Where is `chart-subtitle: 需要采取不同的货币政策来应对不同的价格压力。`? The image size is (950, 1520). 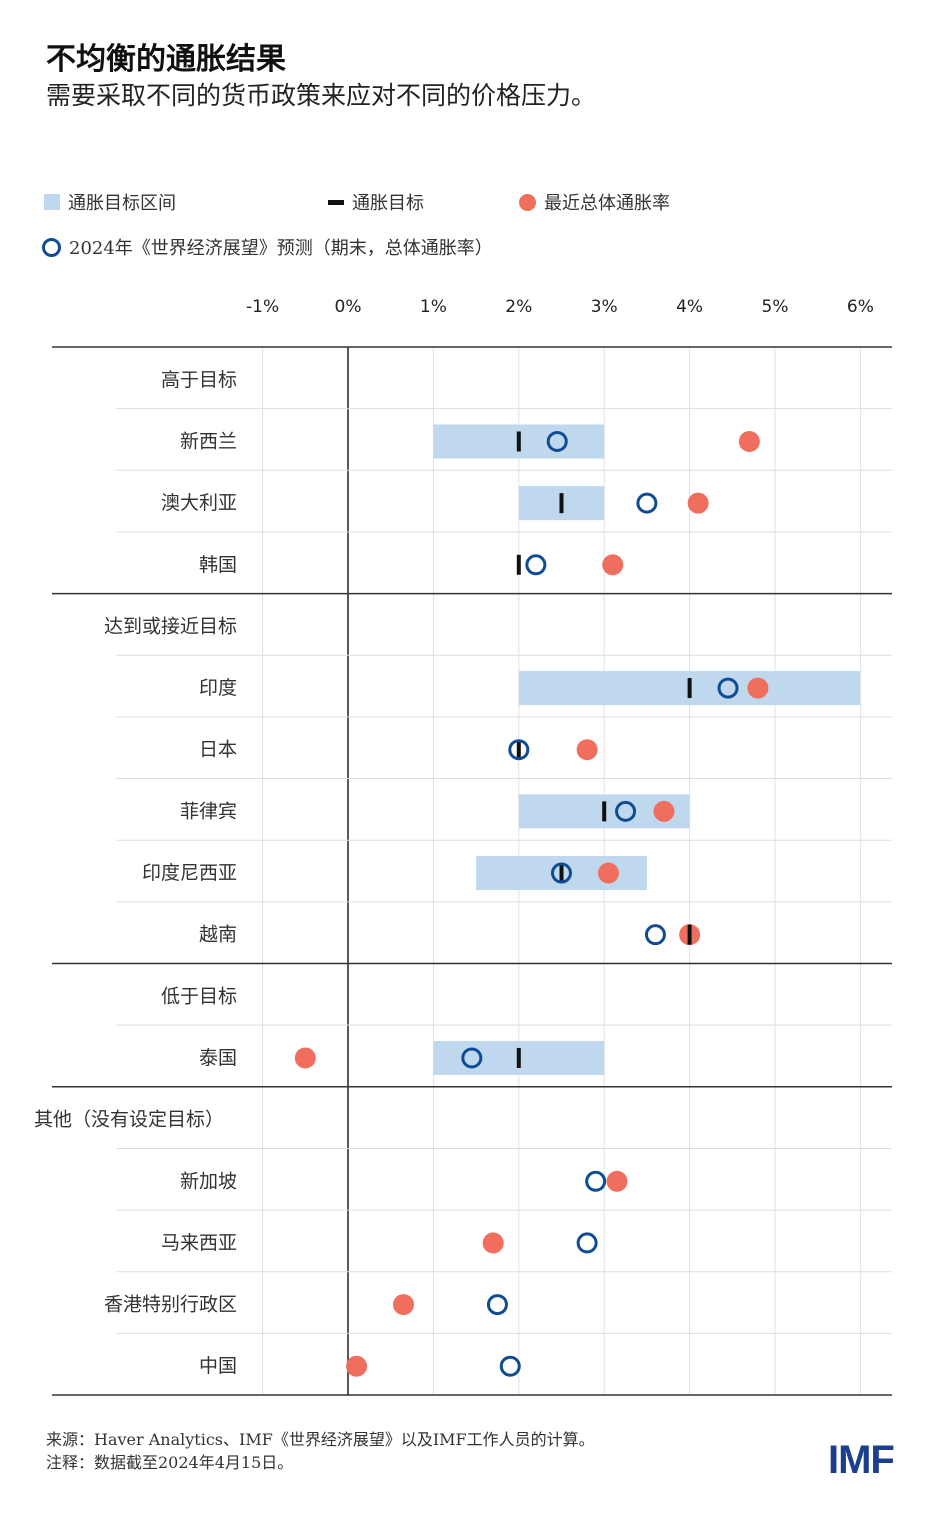
chart-subtitle: 需要采取不同的货币政策来应对不同的价格压力。 is located at coordinates (321, 95).